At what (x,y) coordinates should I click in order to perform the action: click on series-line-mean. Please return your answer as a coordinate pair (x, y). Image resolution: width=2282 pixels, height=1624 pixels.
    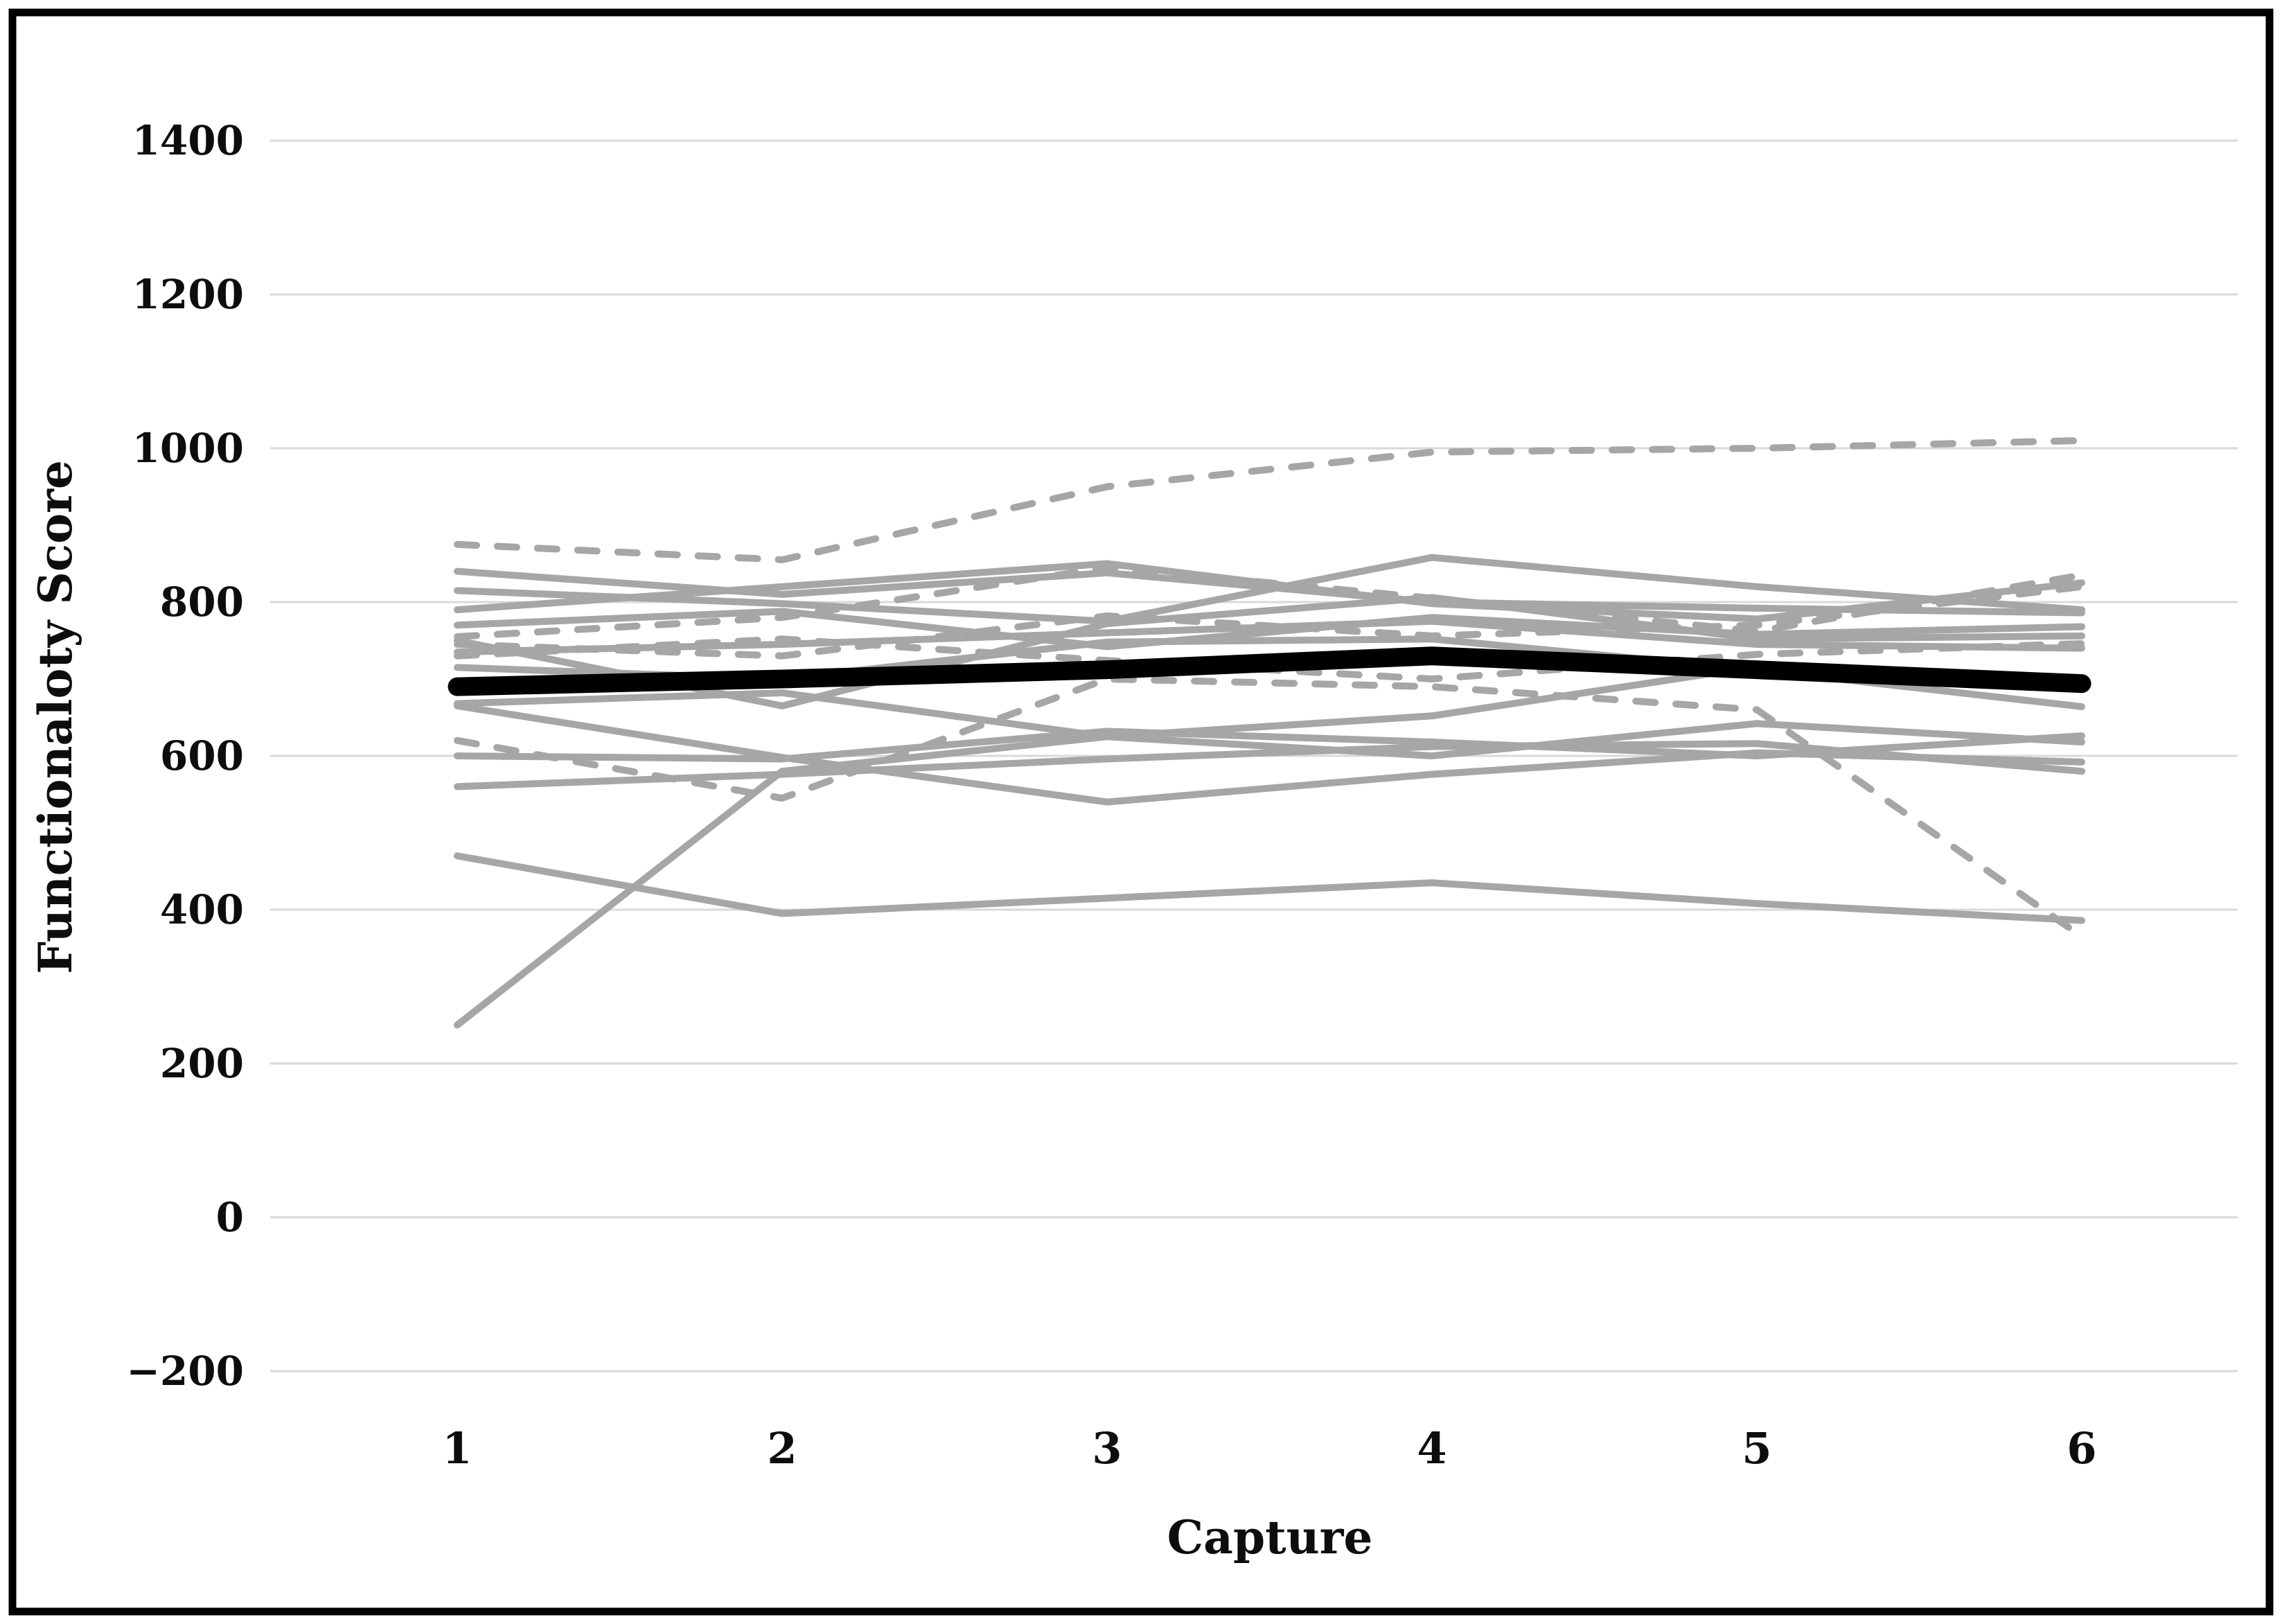
    Looking at the image, I should click on (1269, 671).